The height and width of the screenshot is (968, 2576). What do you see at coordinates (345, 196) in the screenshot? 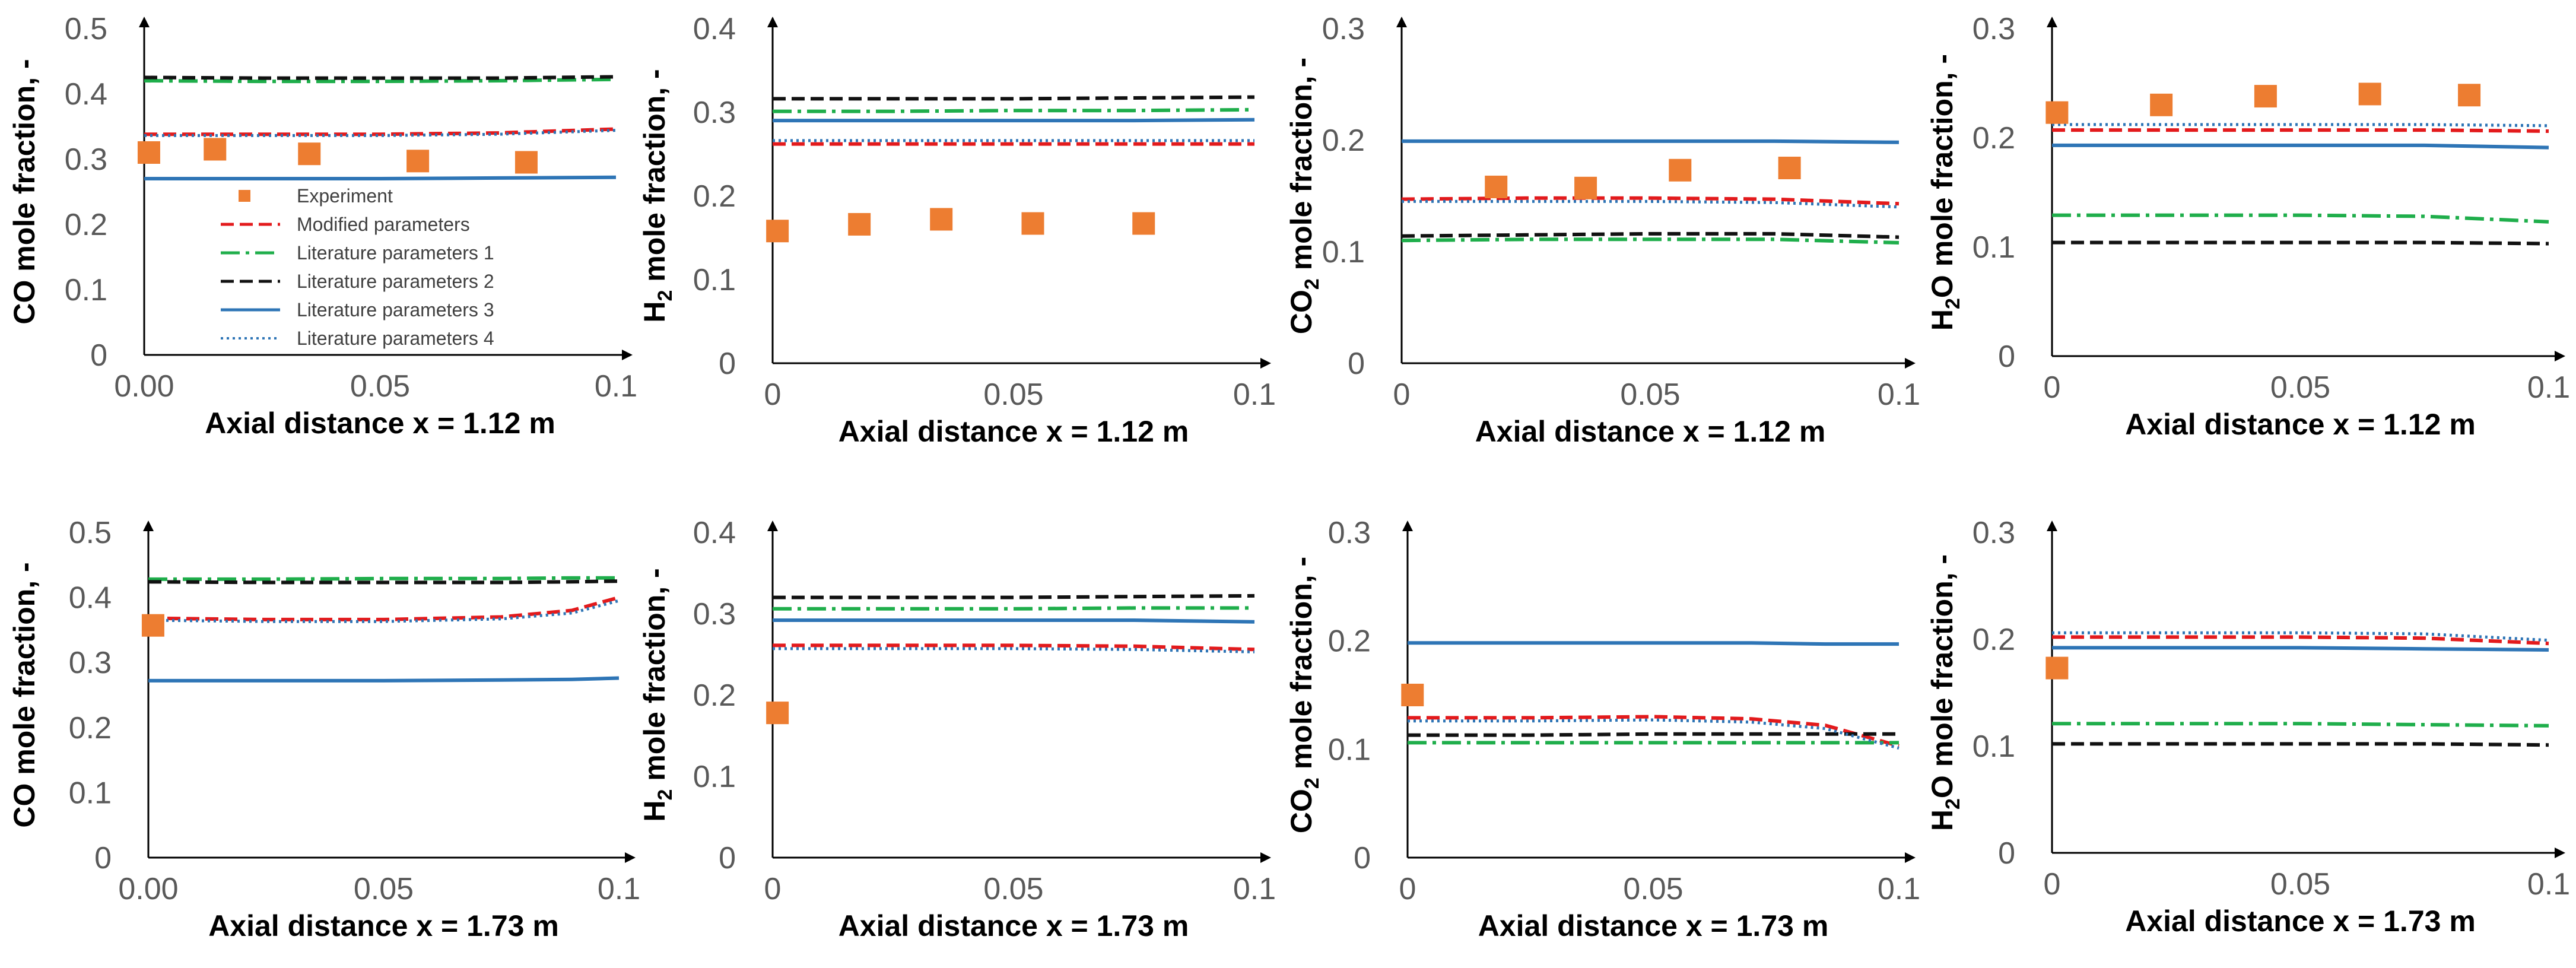
I see `legend-label: Experiment` at bounding box center [345, 196].